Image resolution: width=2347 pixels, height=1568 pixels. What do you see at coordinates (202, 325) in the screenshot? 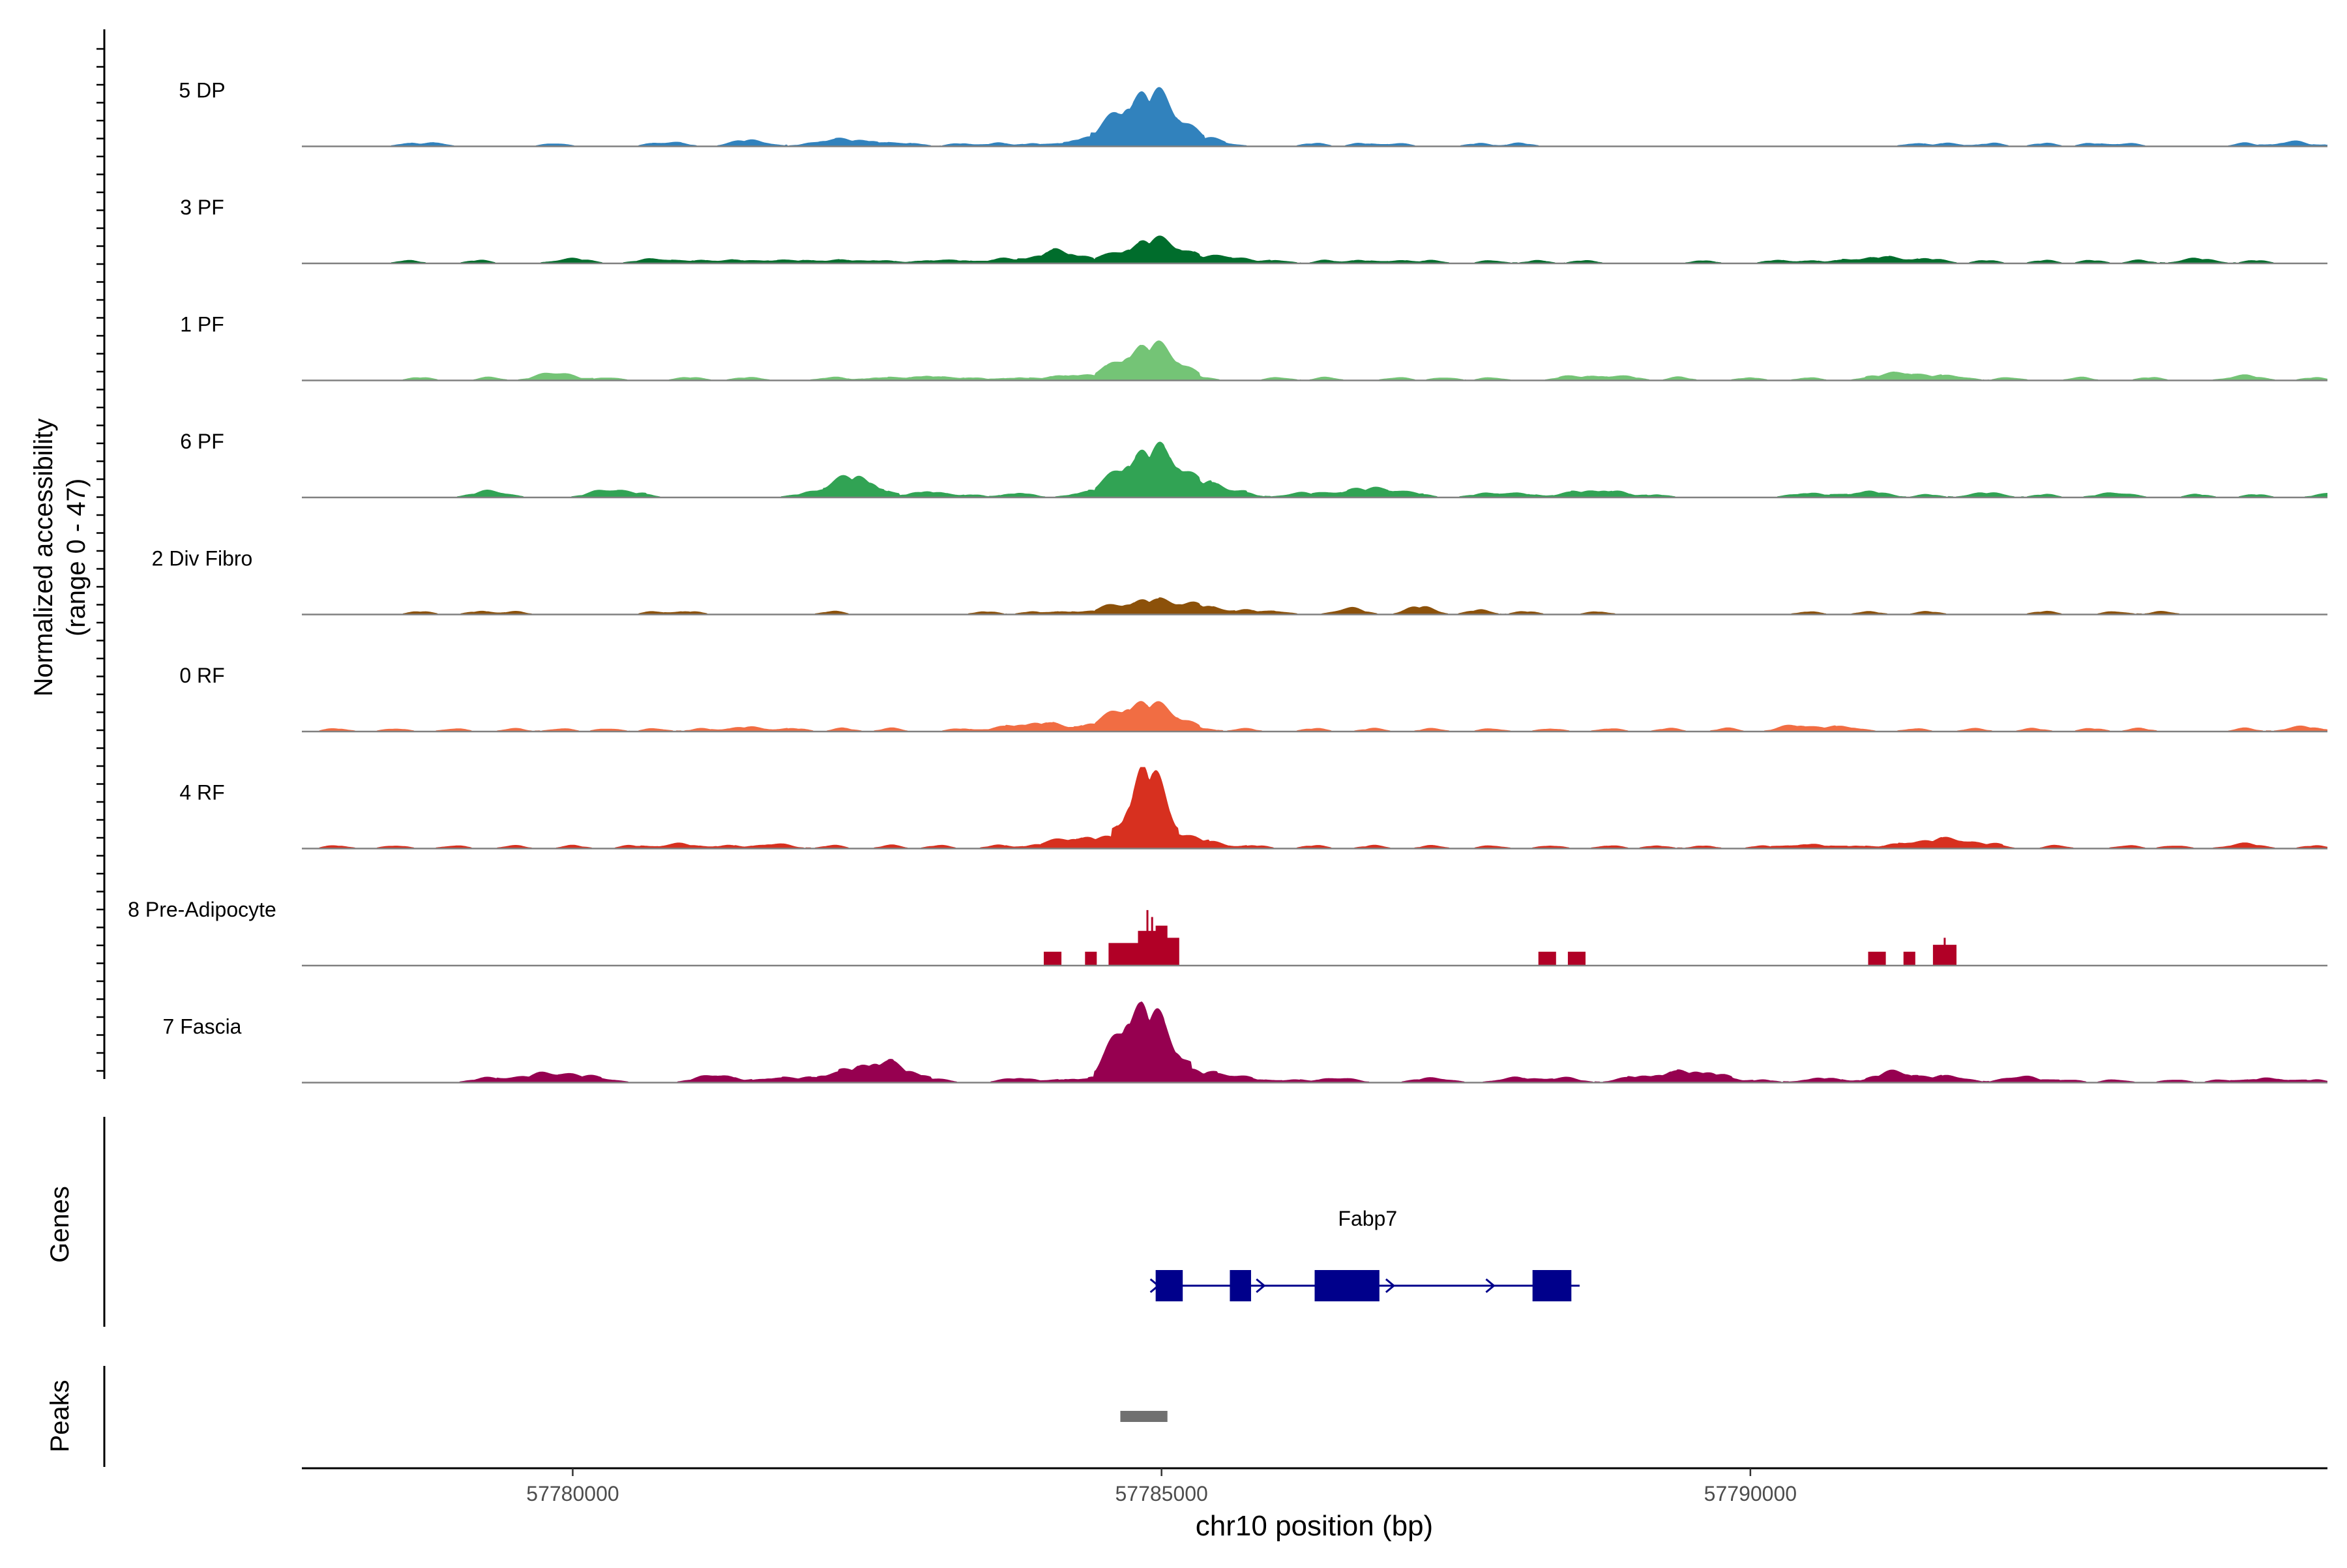
I see `track-label: 1 PF` at bounding box center [202, 325].